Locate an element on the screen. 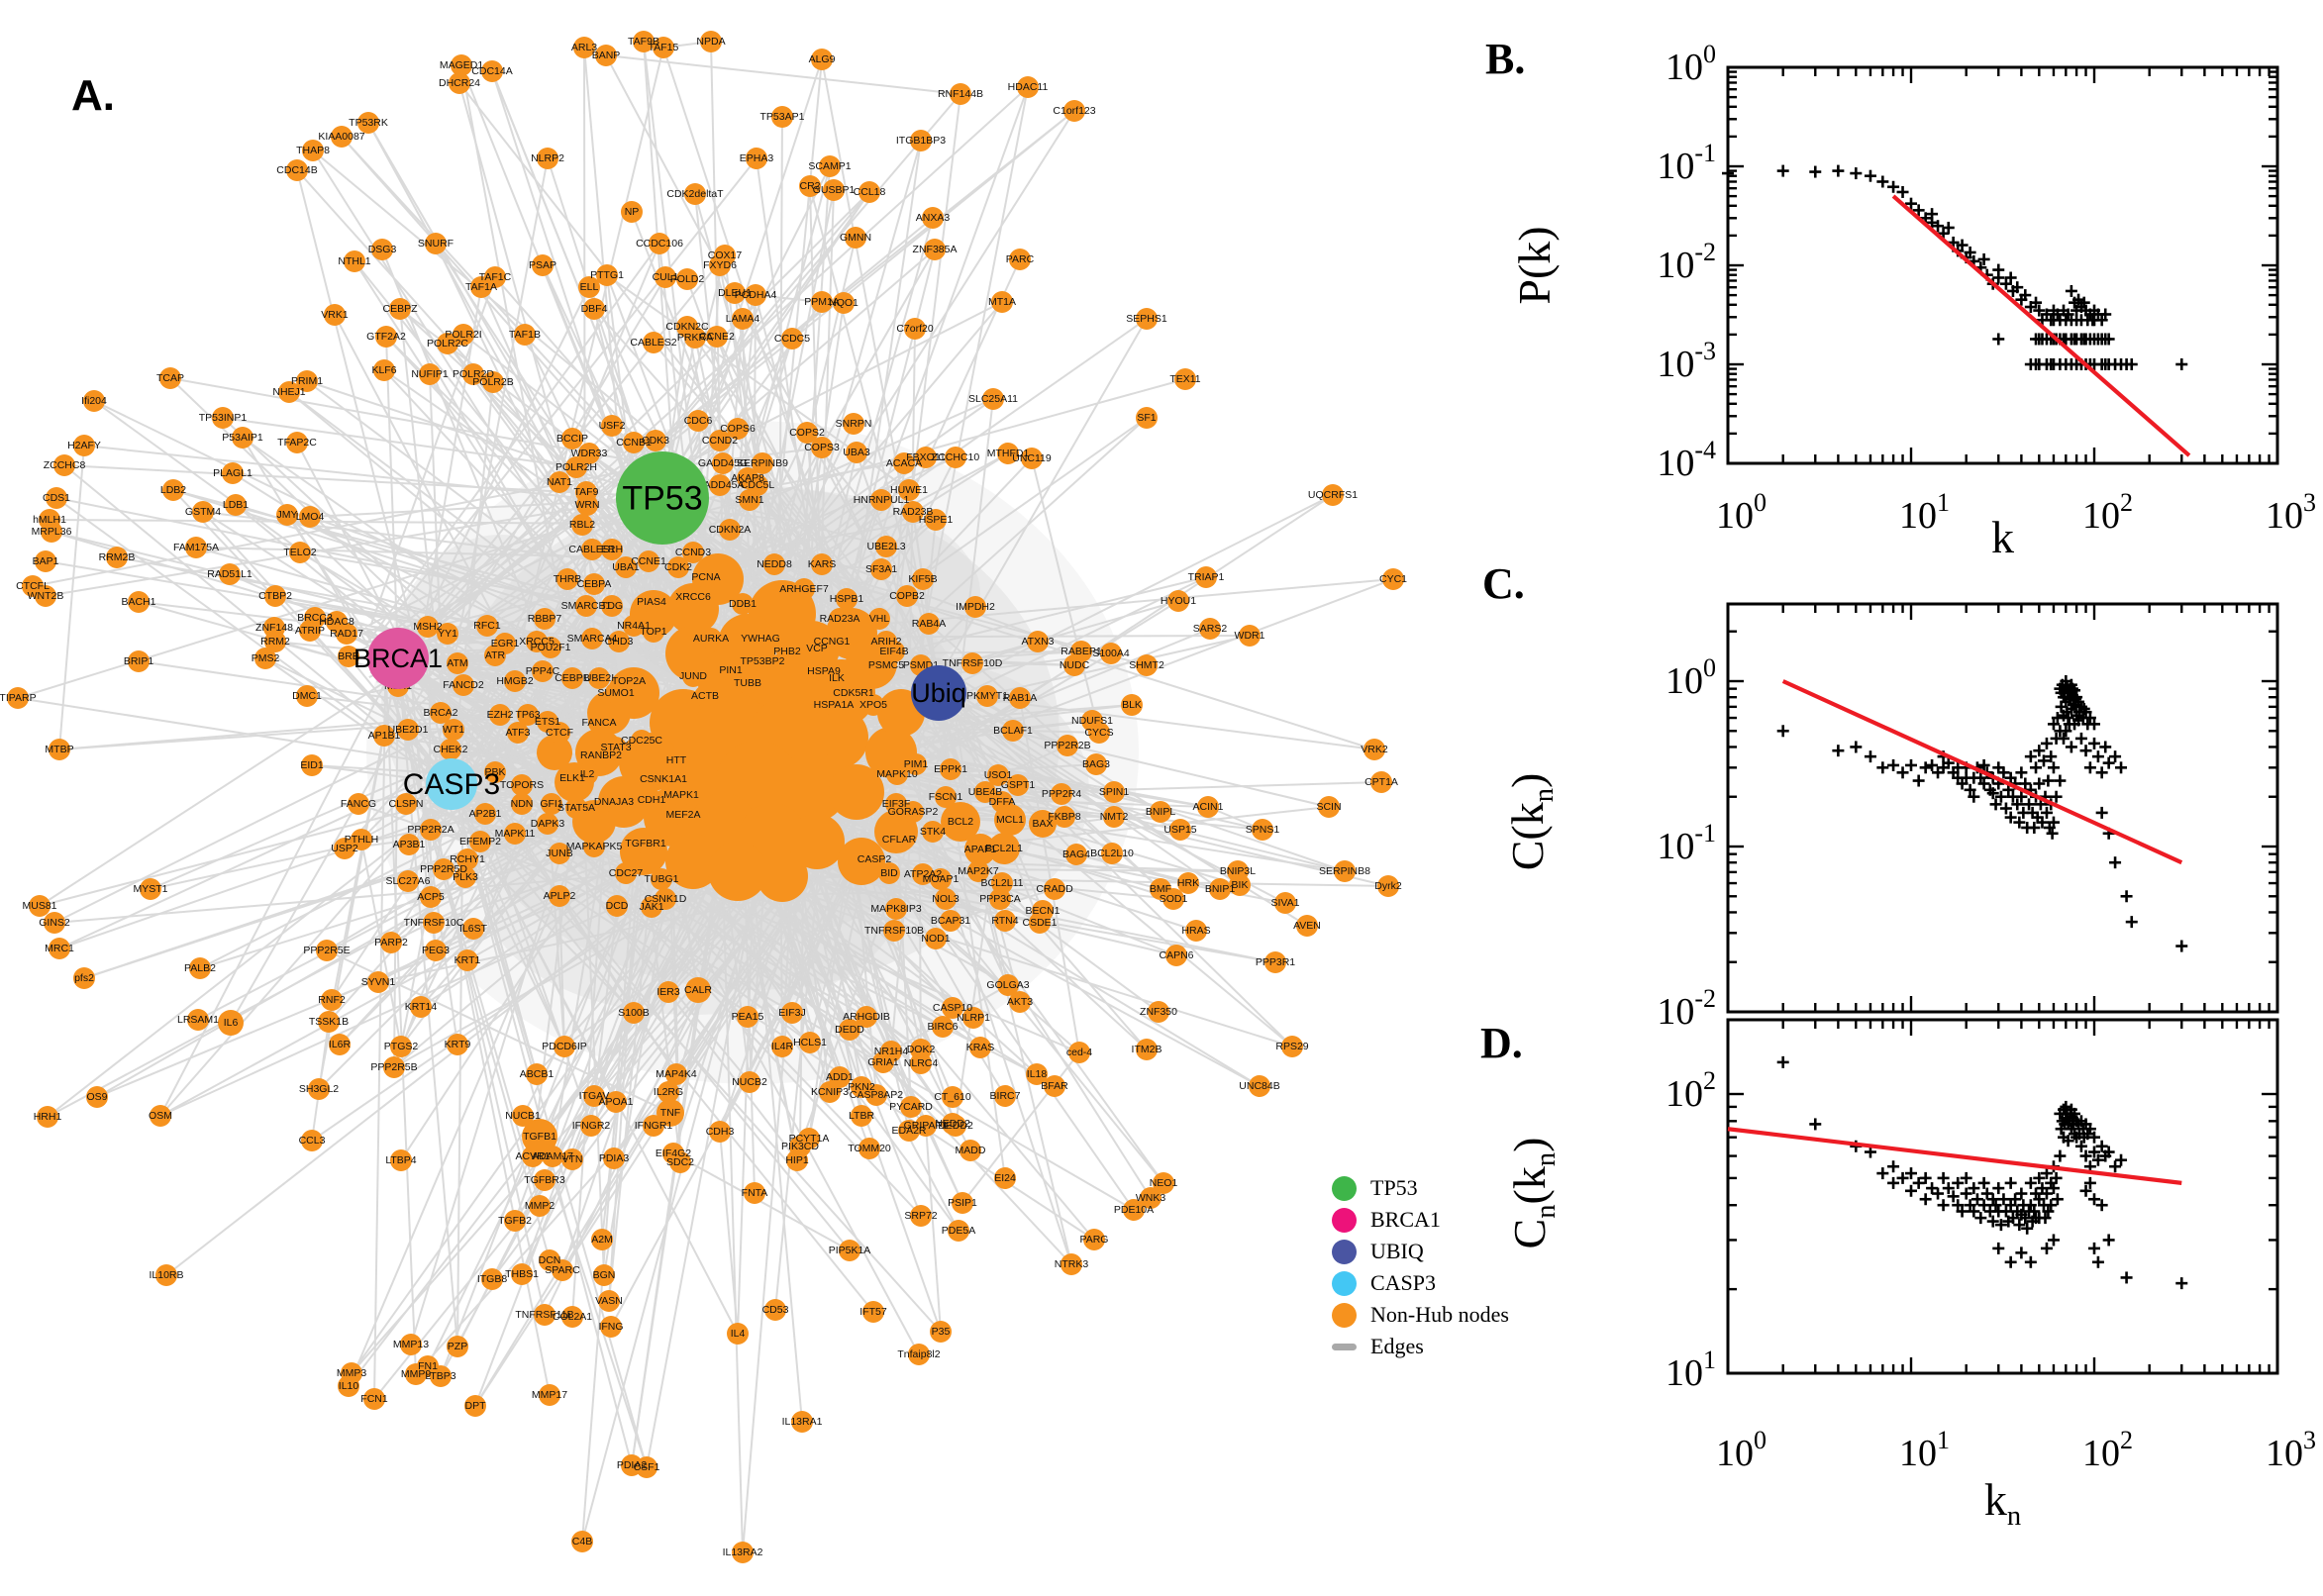 This screenshot has width=2323, height=1596. network-node-label: ETS1 is located at coordinates (547, 722).